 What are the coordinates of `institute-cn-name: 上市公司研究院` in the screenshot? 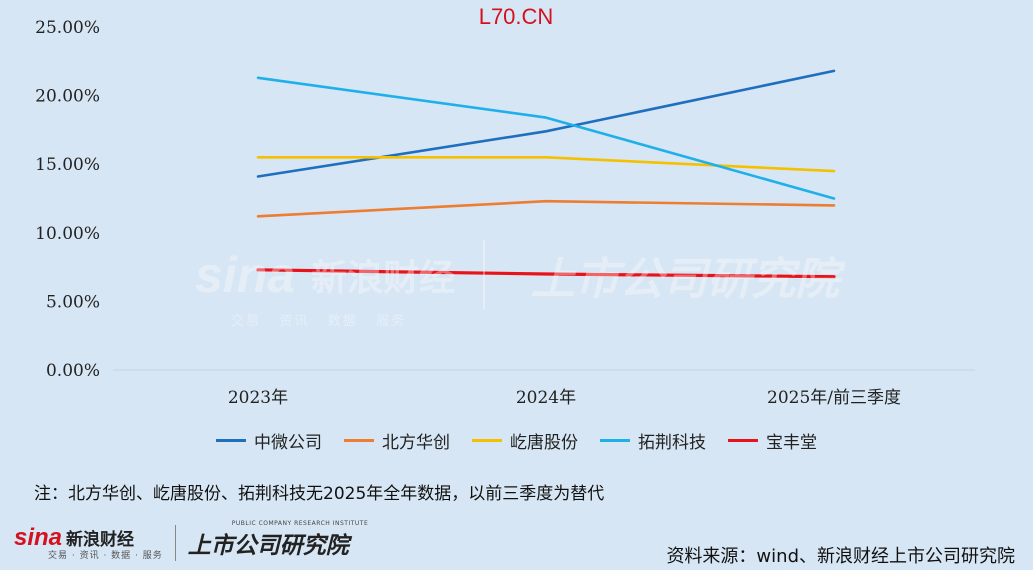 It's located at (268, 545).